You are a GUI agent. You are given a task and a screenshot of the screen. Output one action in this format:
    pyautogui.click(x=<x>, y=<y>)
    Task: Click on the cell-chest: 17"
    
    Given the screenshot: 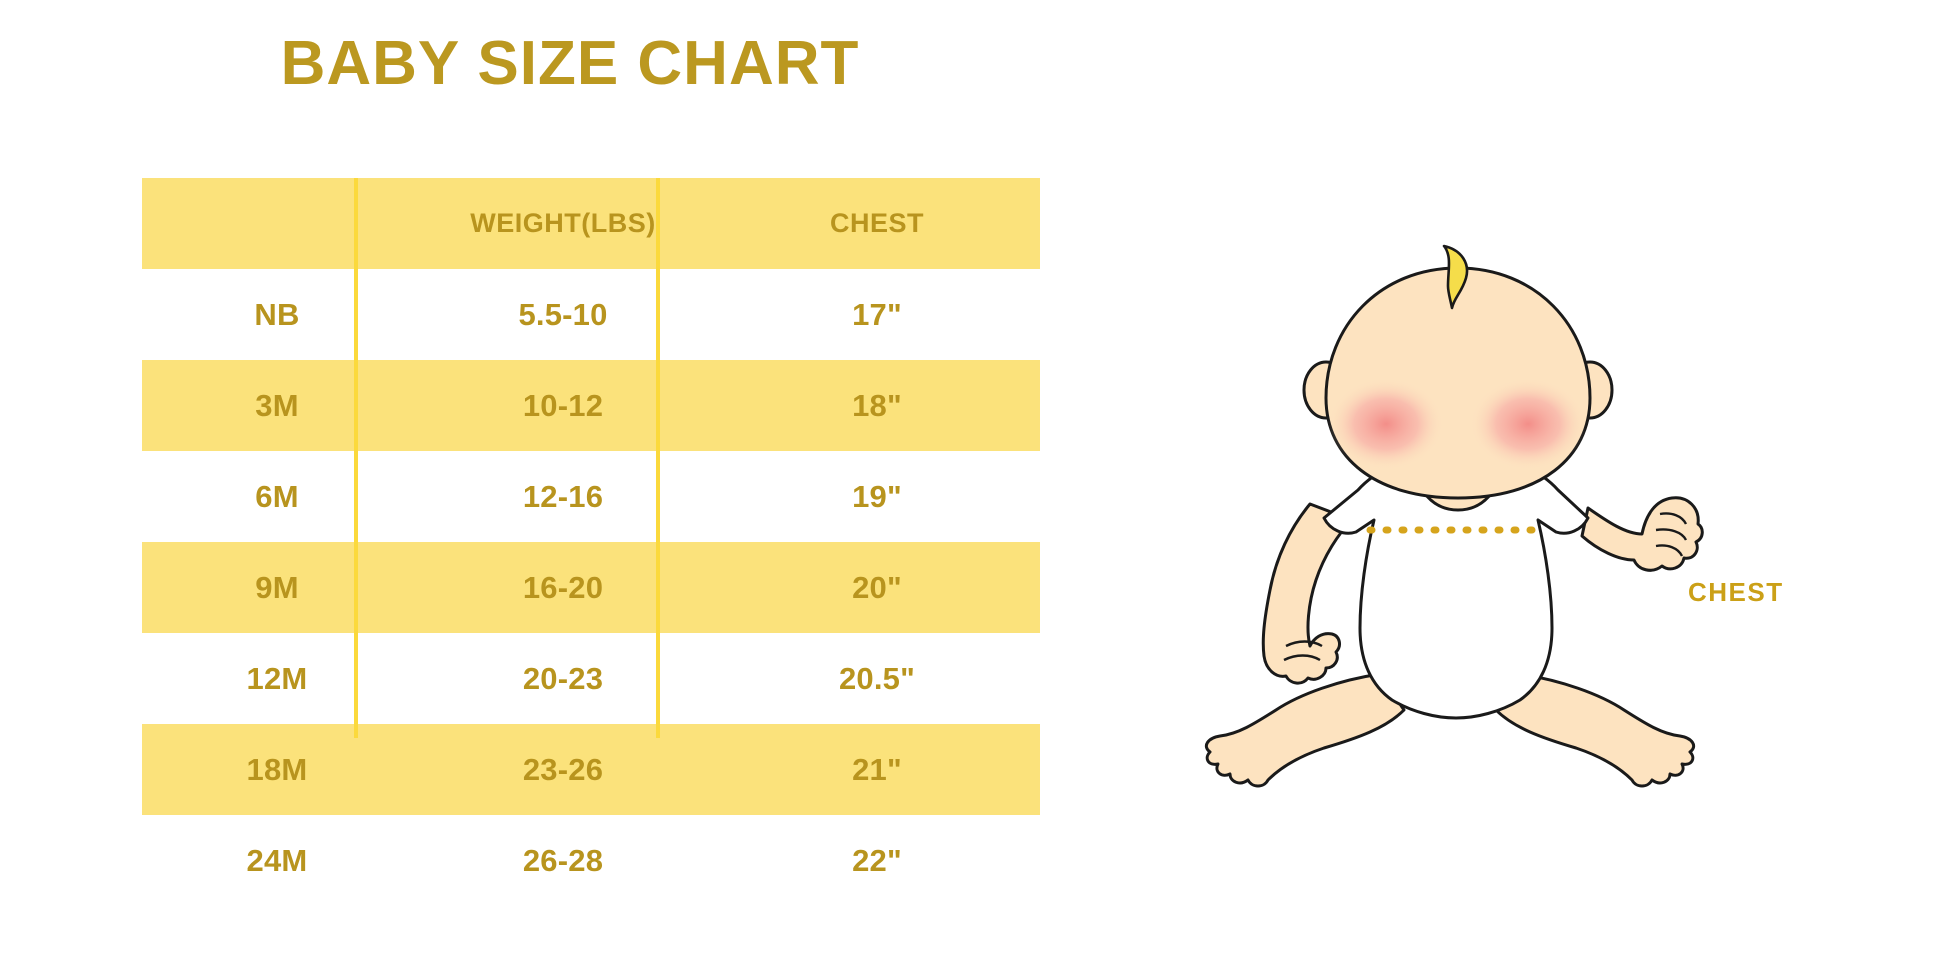 What is the action you would take?
    pyautogui.click(x=877, y=314)
    